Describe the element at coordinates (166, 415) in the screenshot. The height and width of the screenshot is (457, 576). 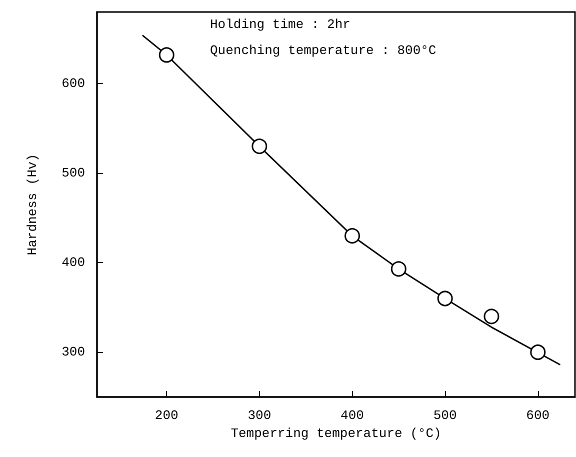
I see `x-tick-label: 200` at that location.